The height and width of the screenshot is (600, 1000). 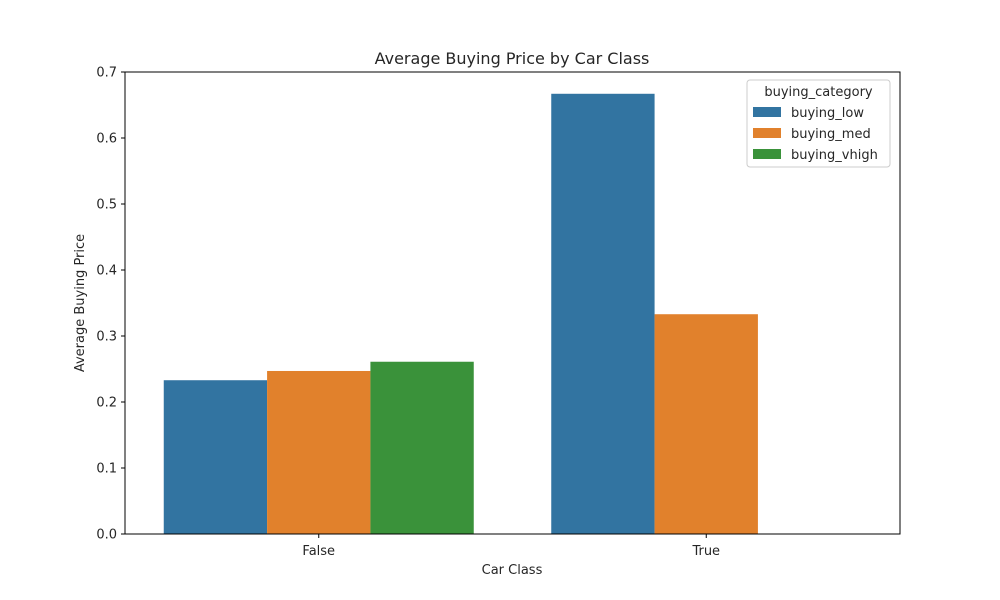 I want to click on bar-buying_med-true, so click(x=706, y=424).